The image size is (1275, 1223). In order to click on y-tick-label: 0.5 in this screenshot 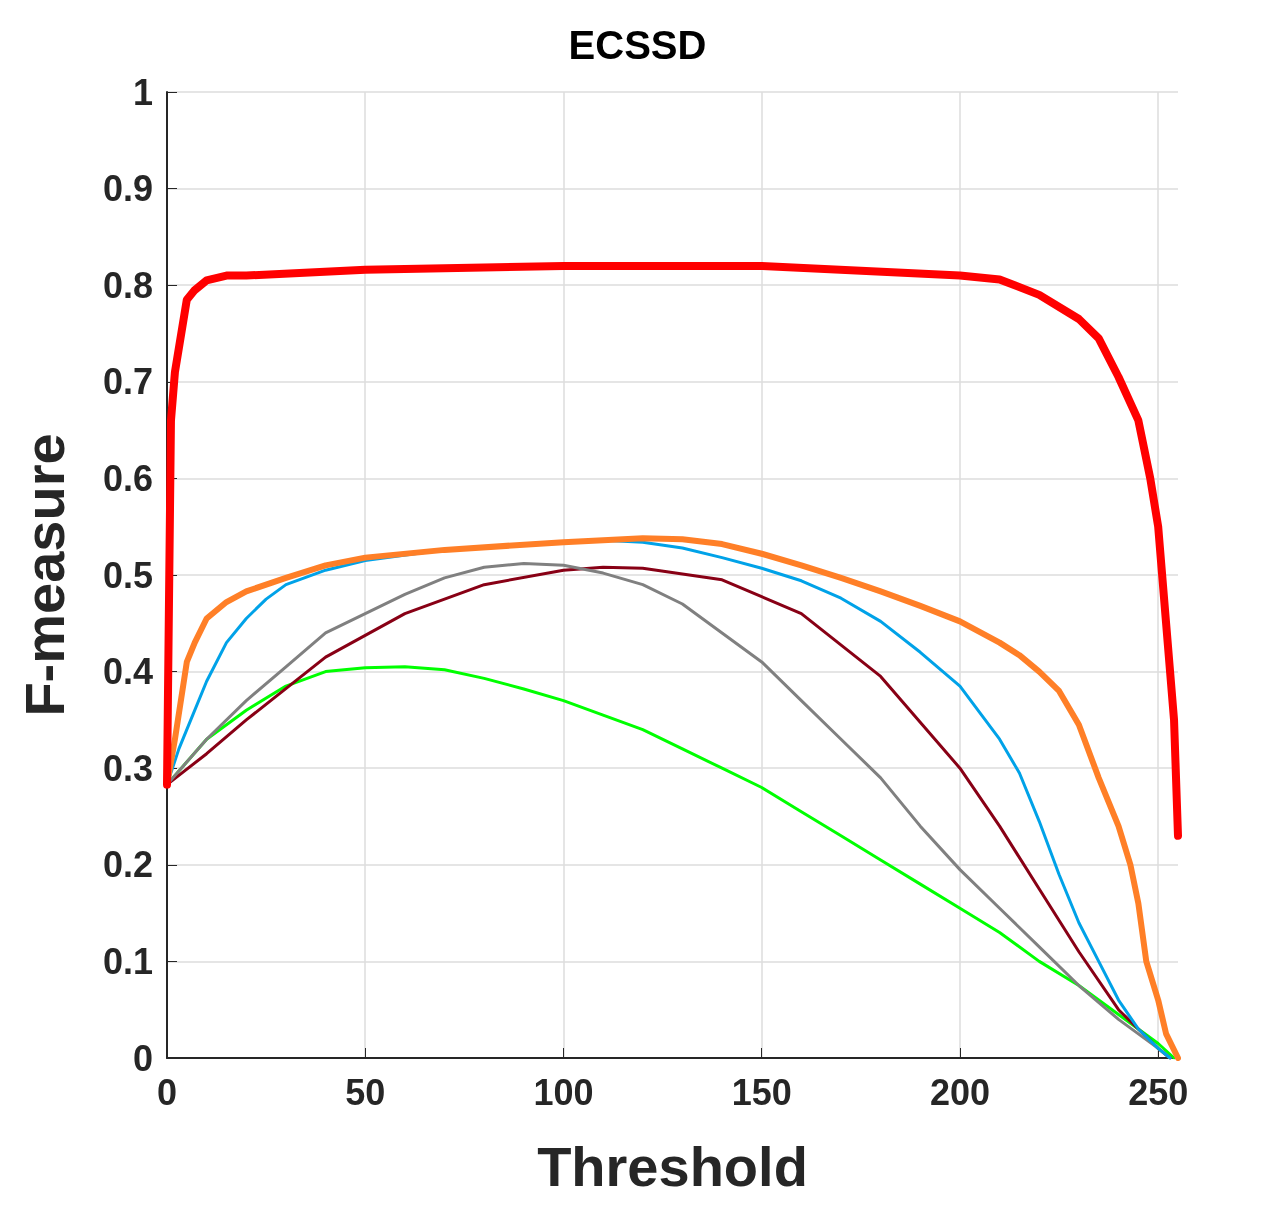, I will do `click(127, 575)`.